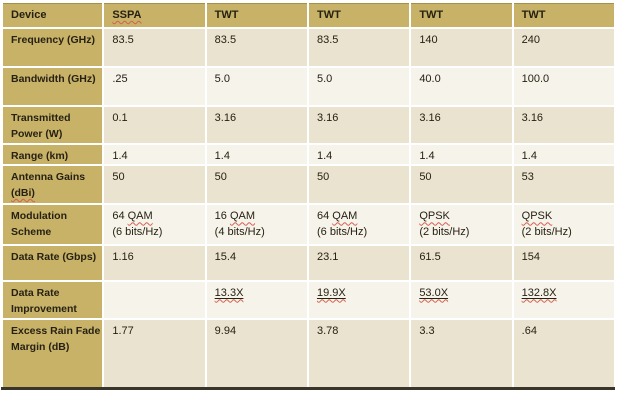 The image size is (618, 401). Describe the element at coordinates (563, 353) in the screenshot. I see `table-cell: .64` at that location.